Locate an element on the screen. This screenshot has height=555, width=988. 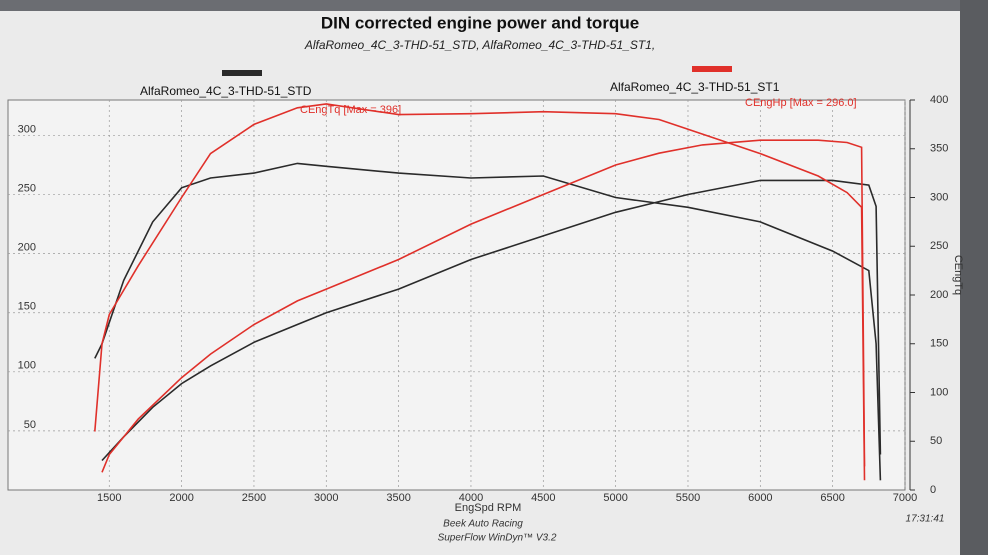
footer-software: SuperFlow WinDyn™ V3.2 is located at coordinates (497, 538).